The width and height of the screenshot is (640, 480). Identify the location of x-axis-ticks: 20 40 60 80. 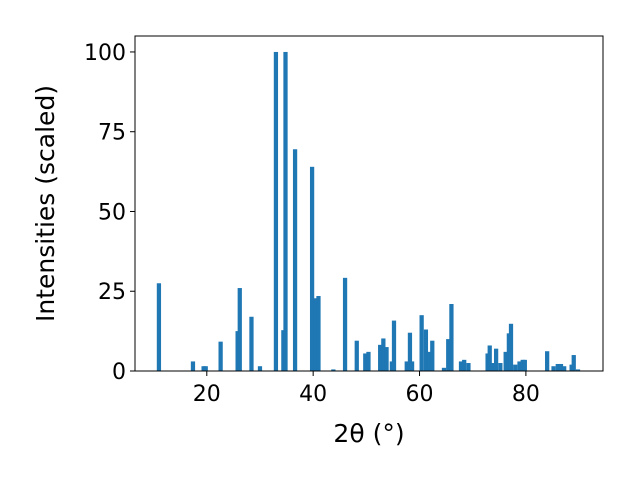
(366, 389).